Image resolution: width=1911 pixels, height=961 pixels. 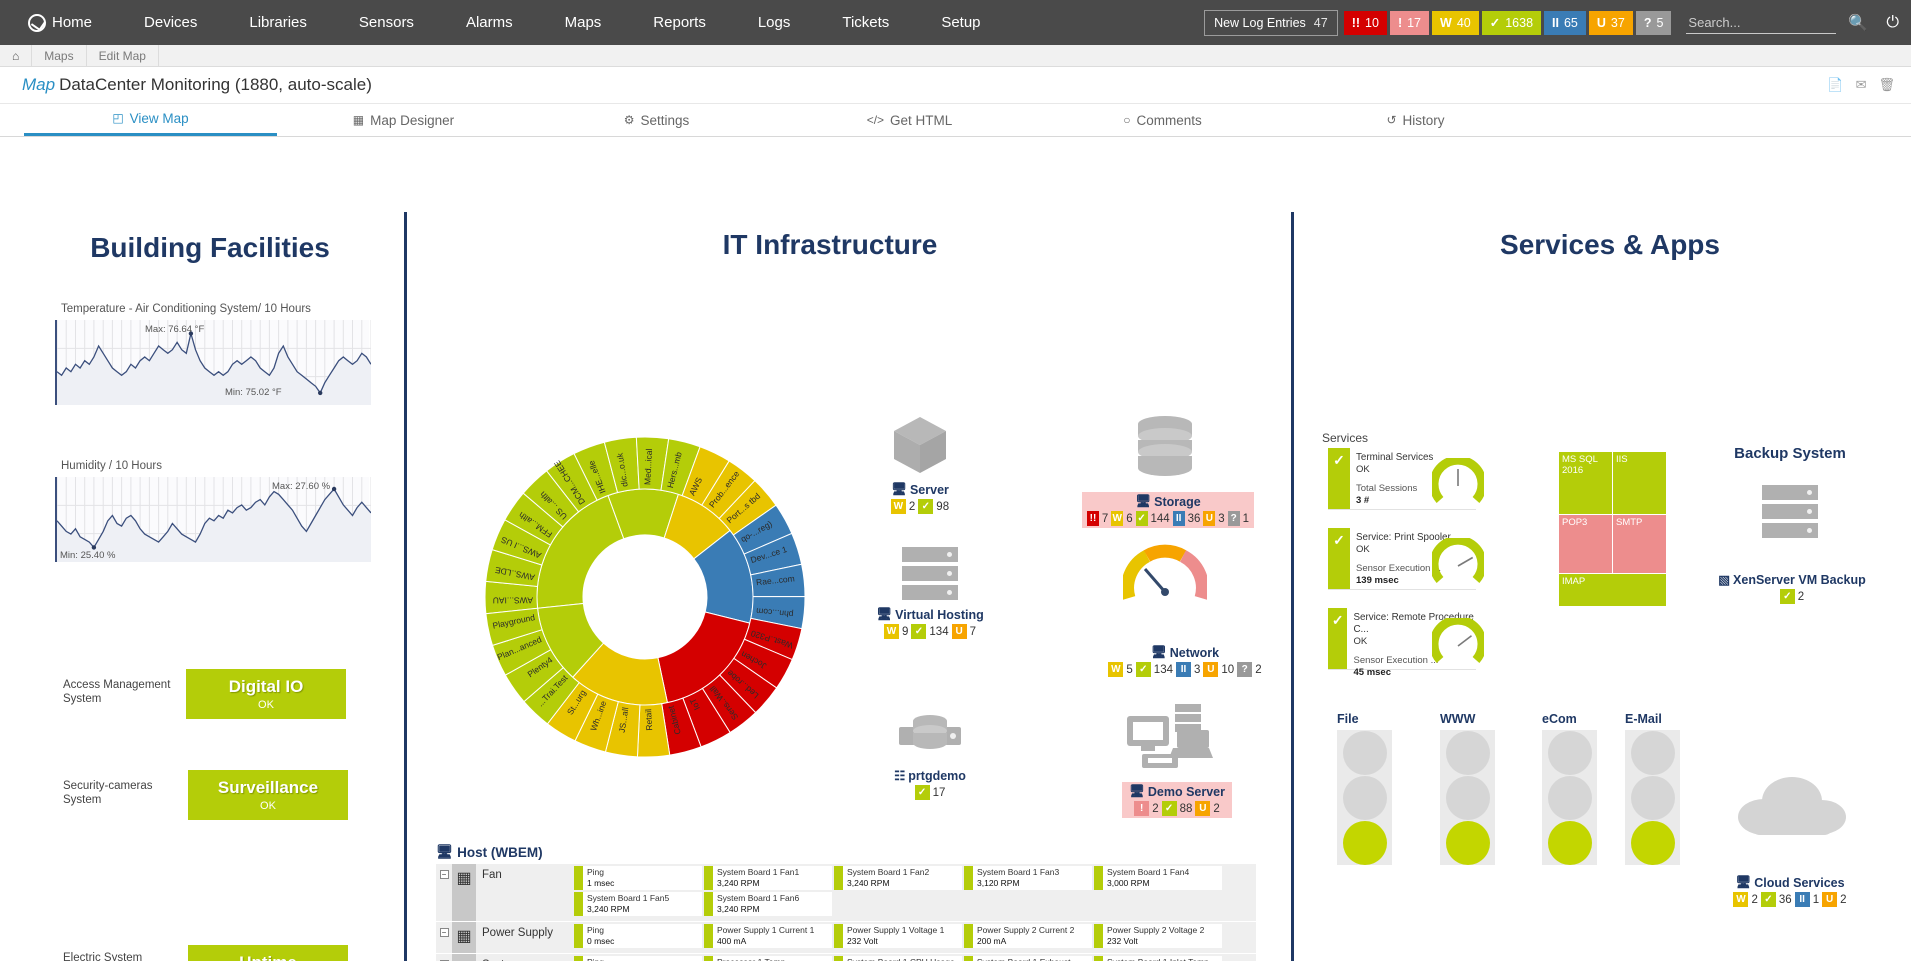 I want to click on sensor-cell: System Board 1 Fan1 3,240 RPM, so click(x=768, y=878).